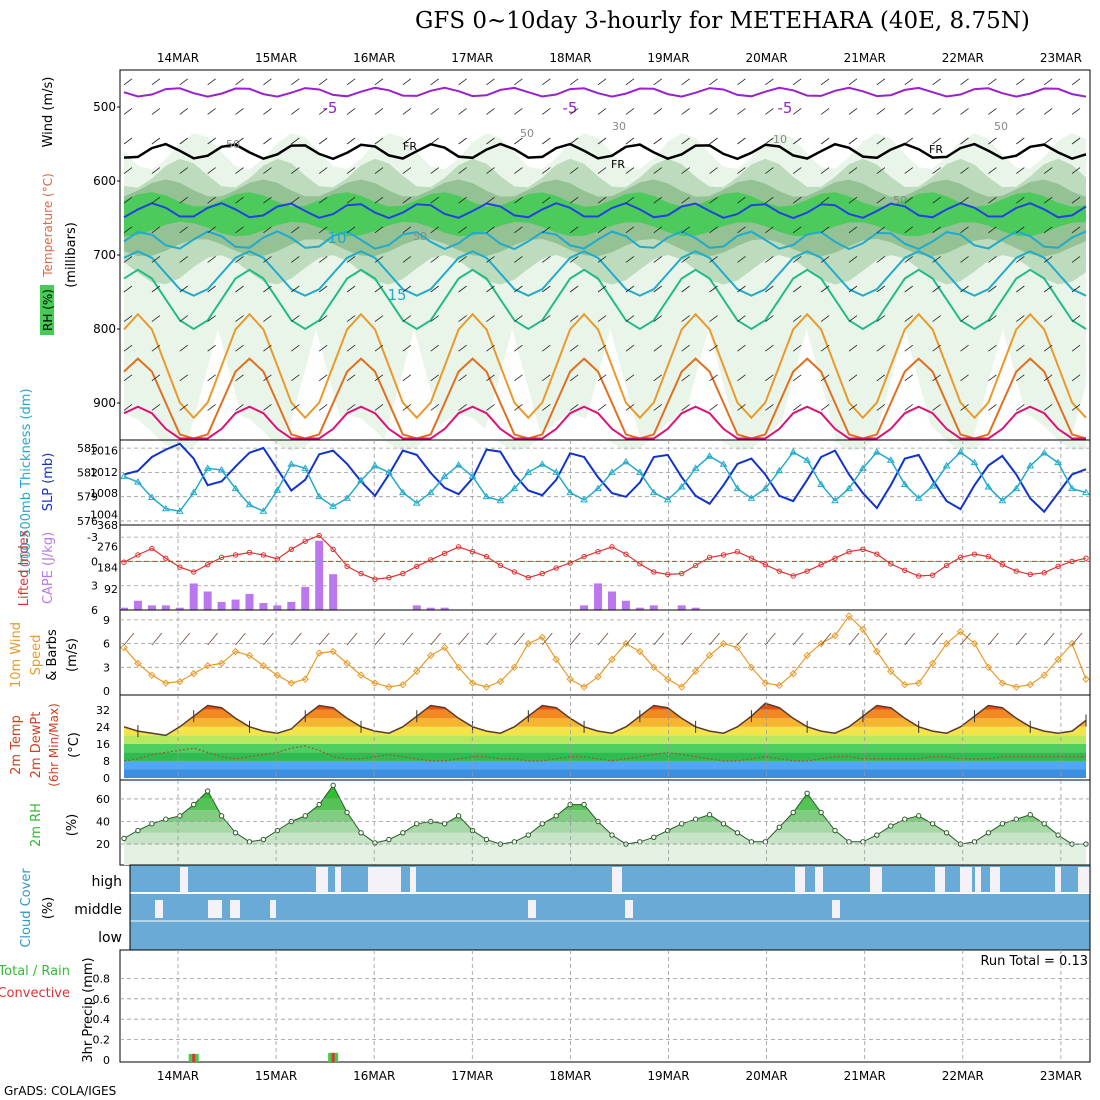 The image size is (1100, 1100). What do you see at coordinates (106, 691) in the screenshot?
I see `wind-tick-label: 0` at bounding box center [106, 691].